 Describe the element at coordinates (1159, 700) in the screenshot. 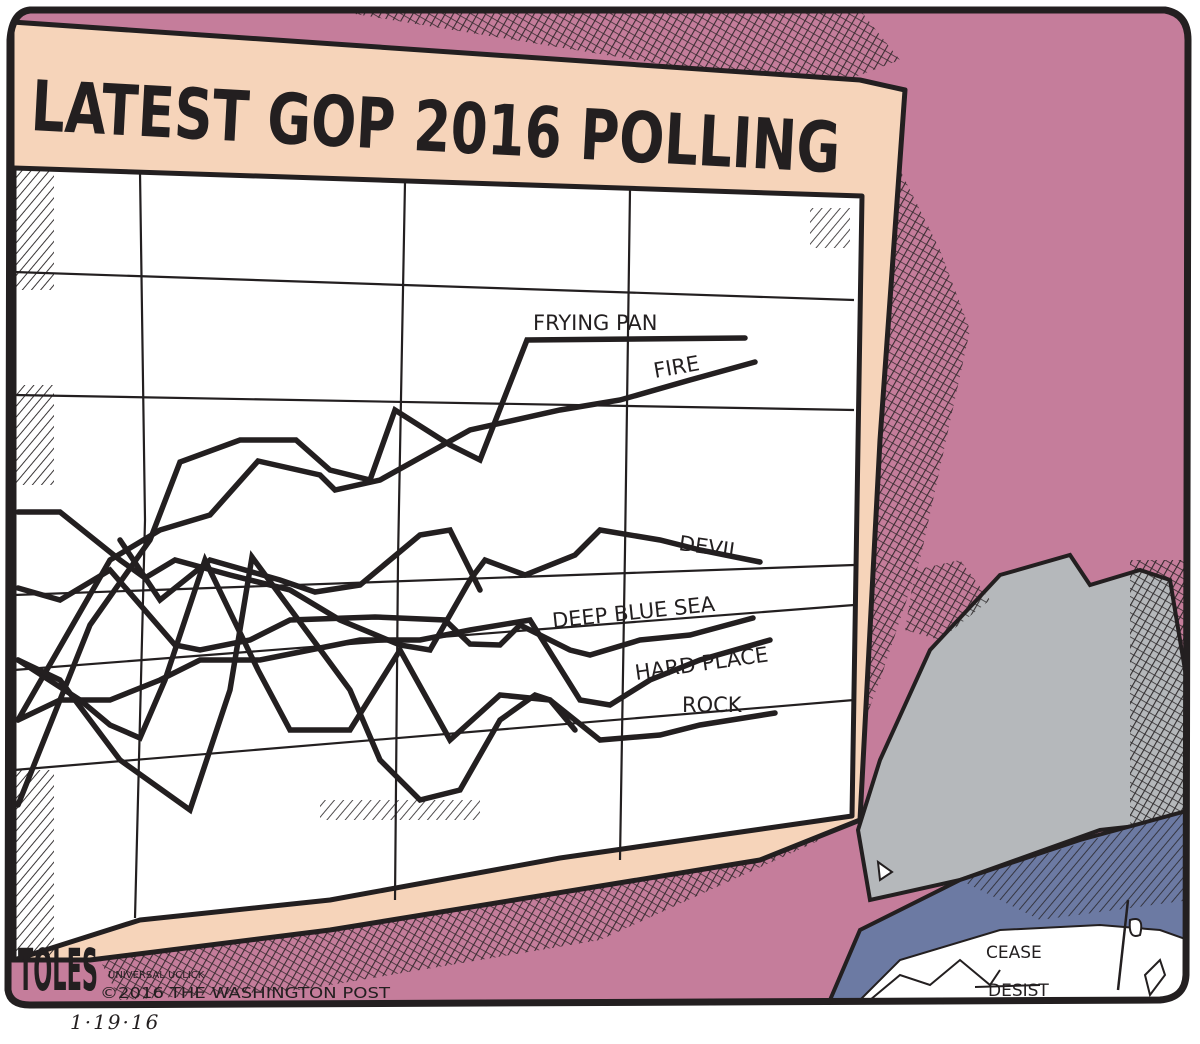

I see `head-shadow` at that location.